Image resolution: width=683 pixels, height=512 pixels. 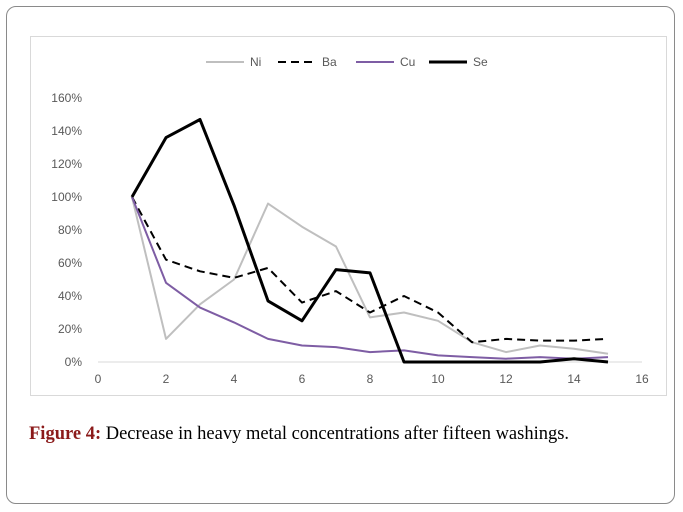 I want to click on x-tick-label: 16, so click(x=642, y=379).